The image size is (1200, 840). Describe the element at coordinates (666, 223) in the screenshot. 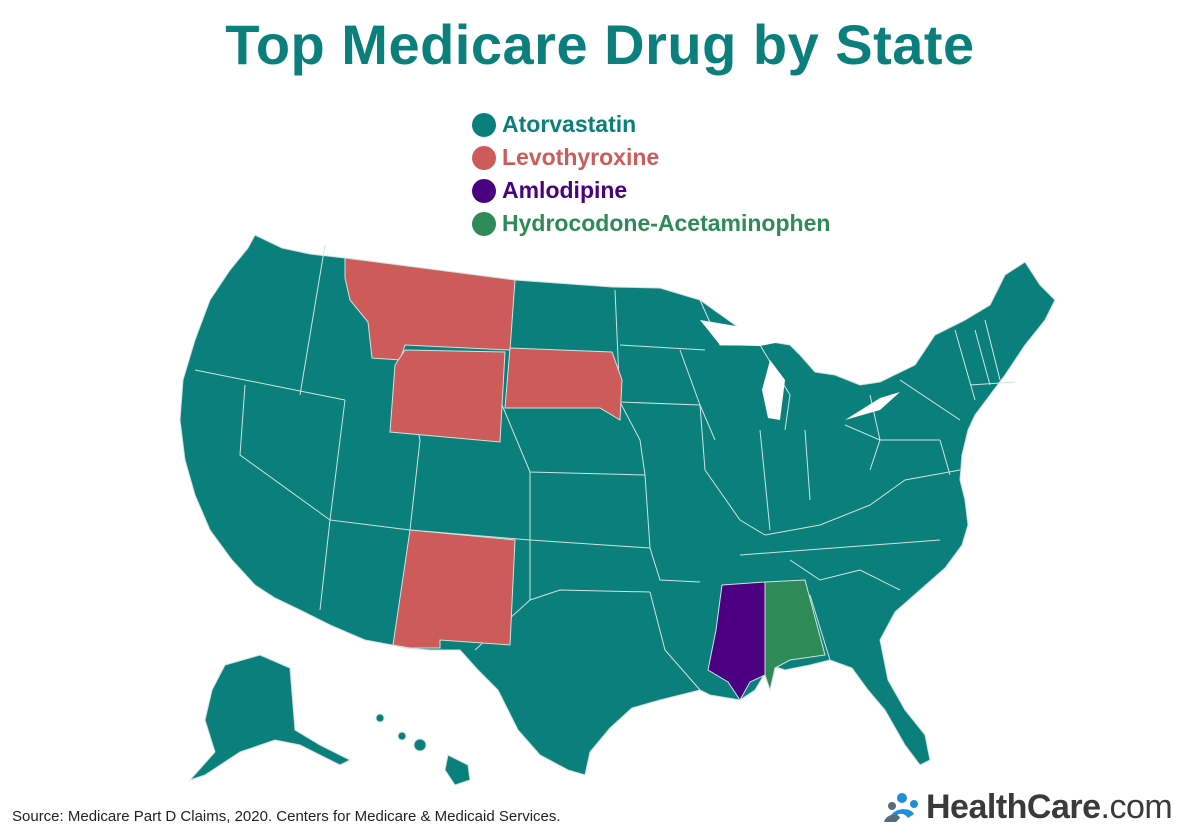

I see `legend-label-hydrocodone: Hydrocodone-Acetaminophen` at that location.